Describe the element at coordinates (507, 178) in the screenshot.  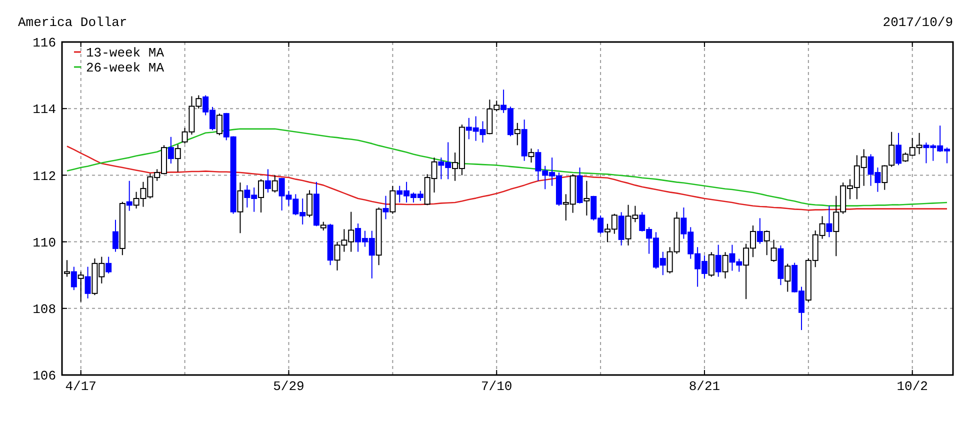
I see `line-series` at that location.